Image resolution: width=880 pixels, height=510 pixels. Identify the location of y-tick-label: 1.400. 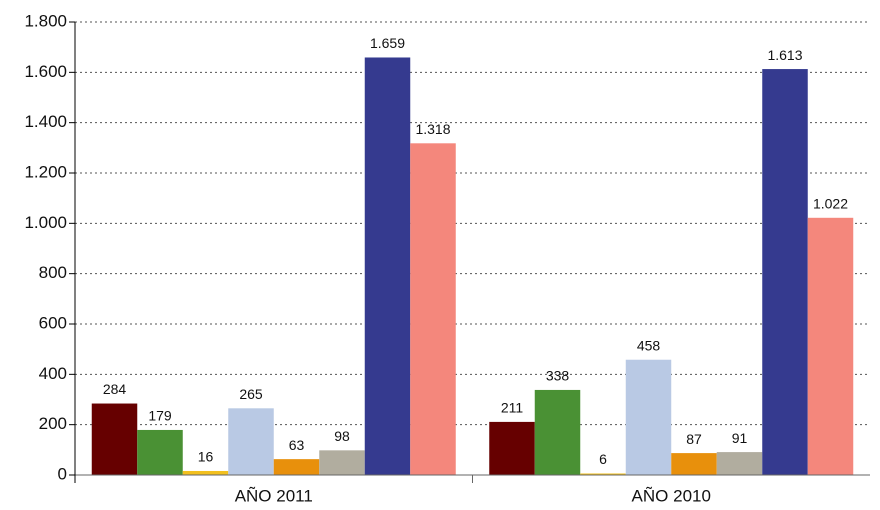
(45, 121).